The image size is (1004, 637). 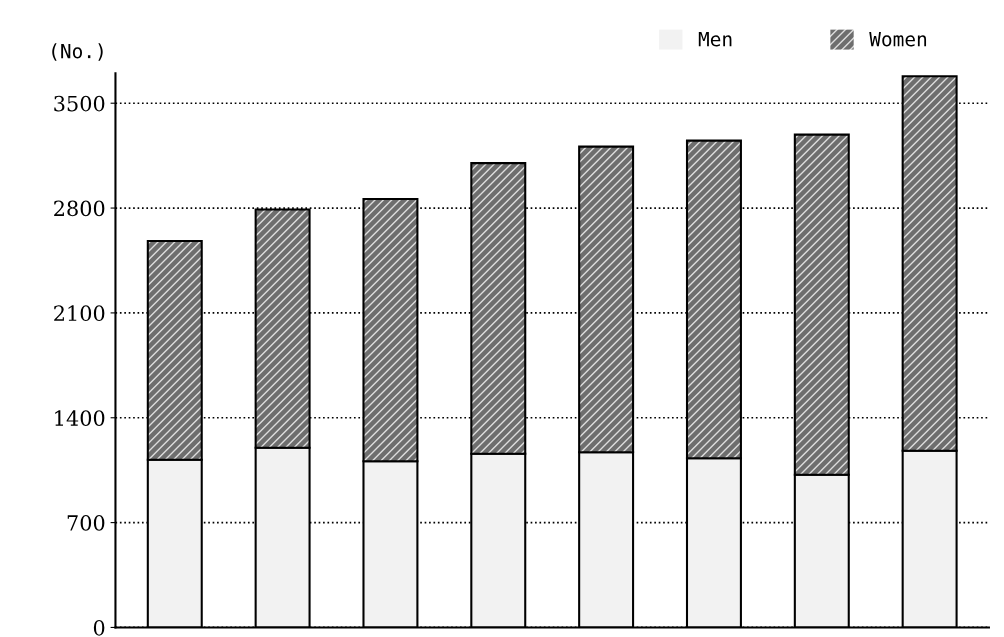 I want to click on y-tick-label: 0, so click(x=99, y=627).